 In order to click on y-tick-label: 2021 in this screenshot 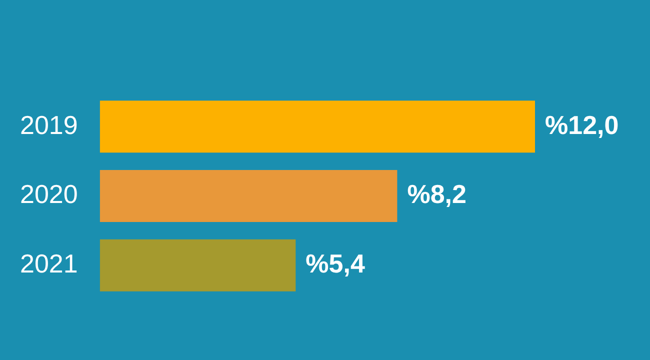, I will do `click(49, 263)`.